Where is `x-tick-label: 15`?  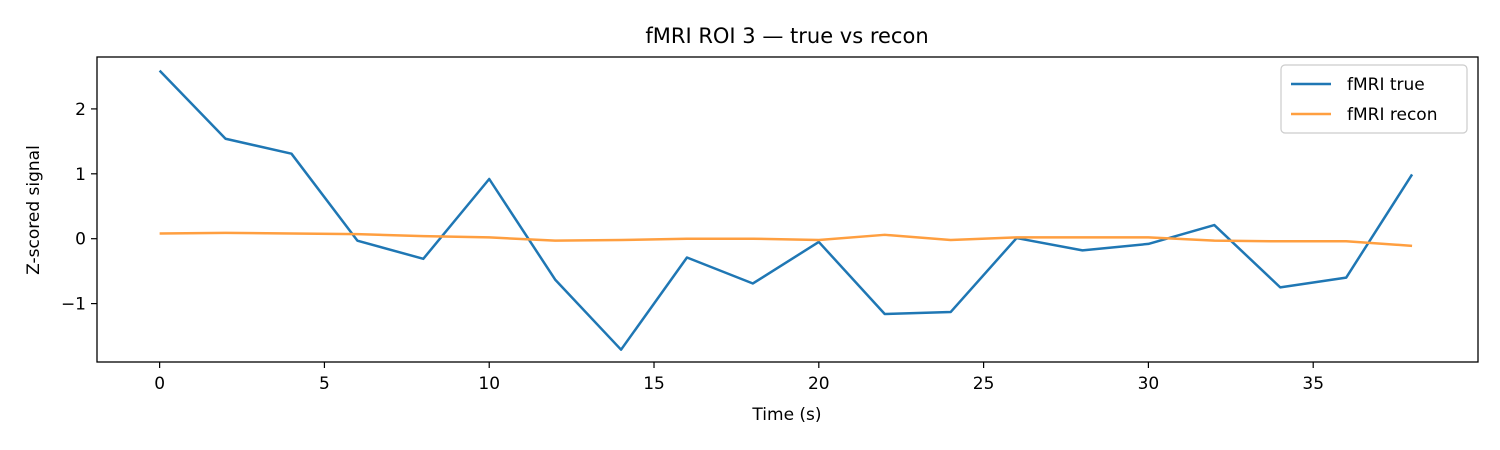
x-tick-label: 15 is located at coordinates (654, 384).